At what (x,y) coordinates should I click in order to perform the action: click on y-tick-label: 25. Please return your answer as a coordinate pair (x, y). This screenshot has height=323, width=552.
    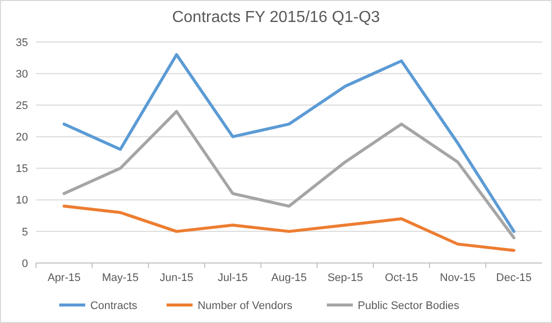
    Looking at the image, I should click on (22, 106).